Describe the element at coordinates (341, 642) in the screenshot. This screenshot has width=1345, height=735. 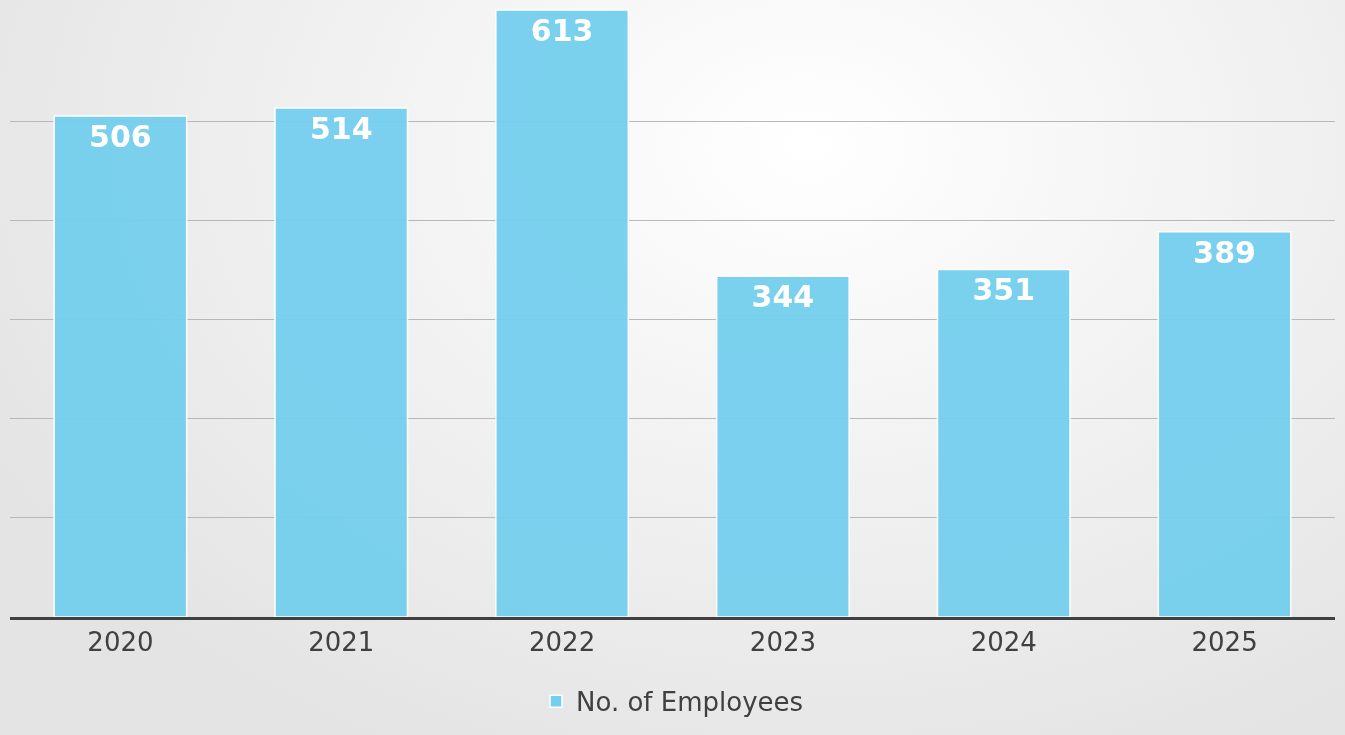
I see `x-tick-label: 2021` at that location.